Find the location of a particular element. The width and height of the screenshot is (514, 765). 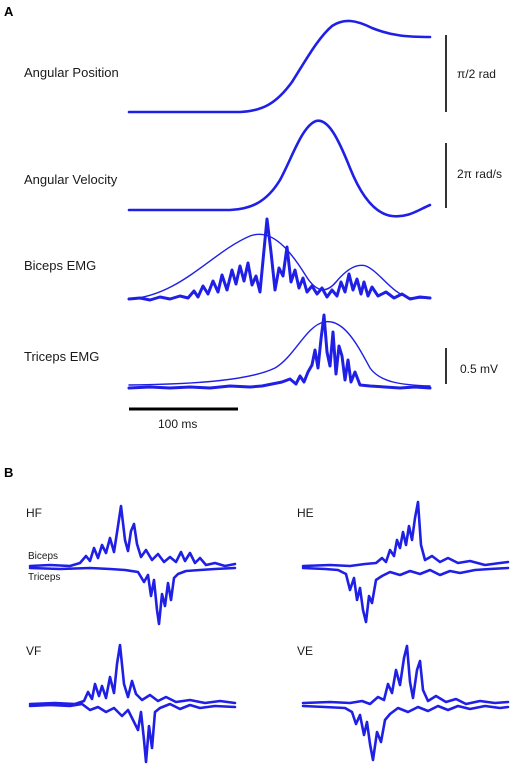

vf-triceps-trace is located at coordinates (132, 733).